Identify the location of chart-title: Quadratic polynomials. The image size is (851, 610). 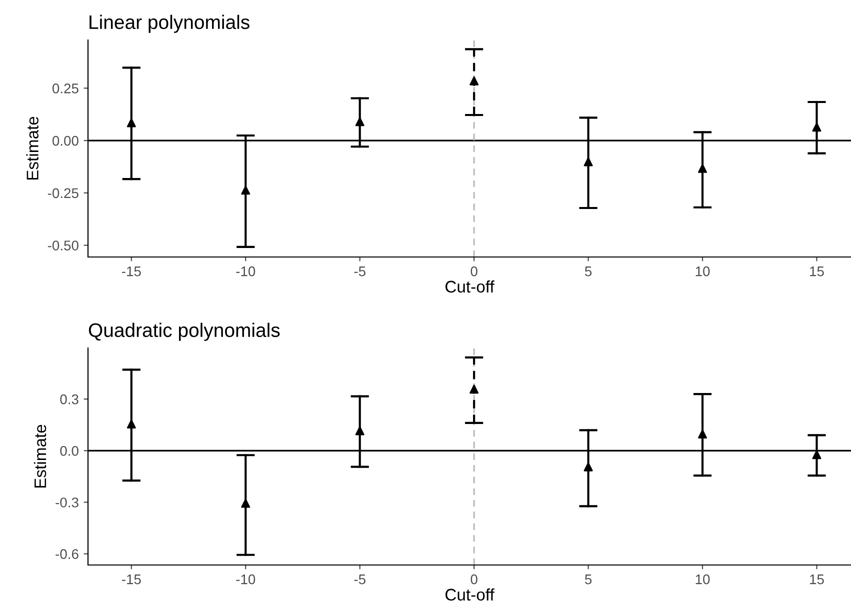
(184, 331).